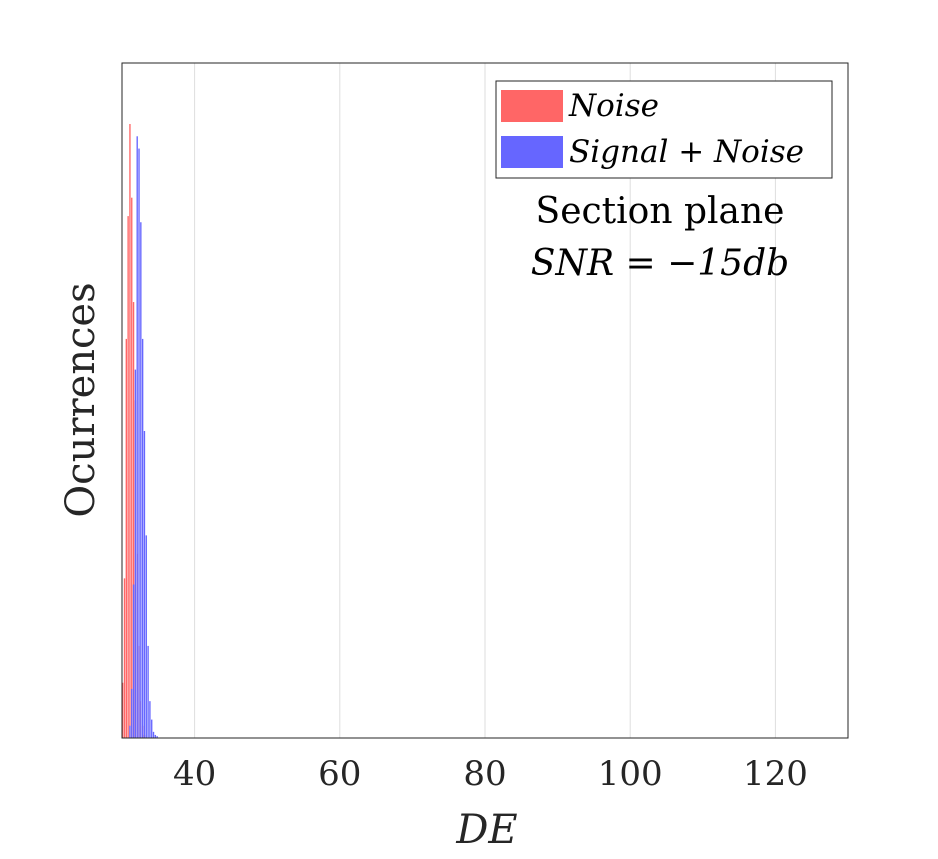  What do you see at coordinates (613, 106) in the screenshot?
I see `legend-label-noise: Noise` at bounding box center [613, 106].